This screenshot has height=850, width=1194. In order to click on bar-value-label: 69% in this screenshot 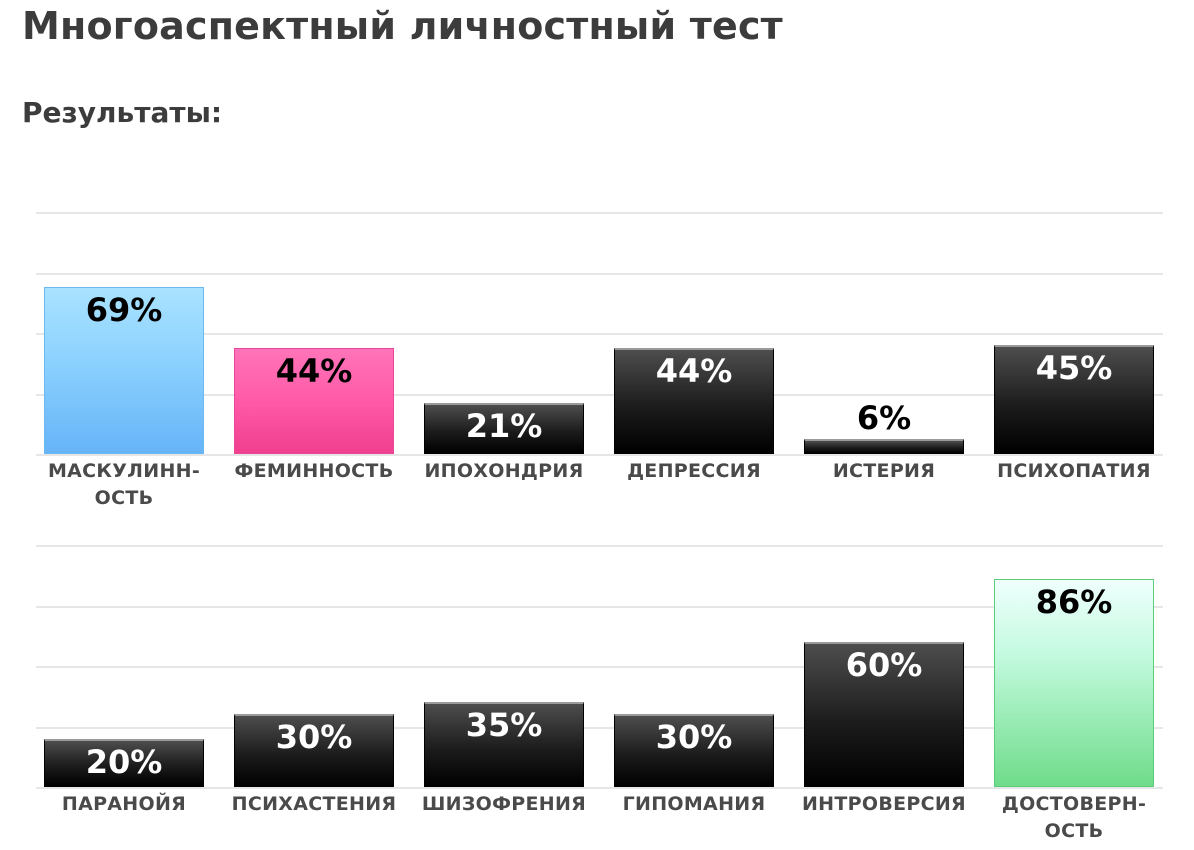, I will do `click(124, 310)`.